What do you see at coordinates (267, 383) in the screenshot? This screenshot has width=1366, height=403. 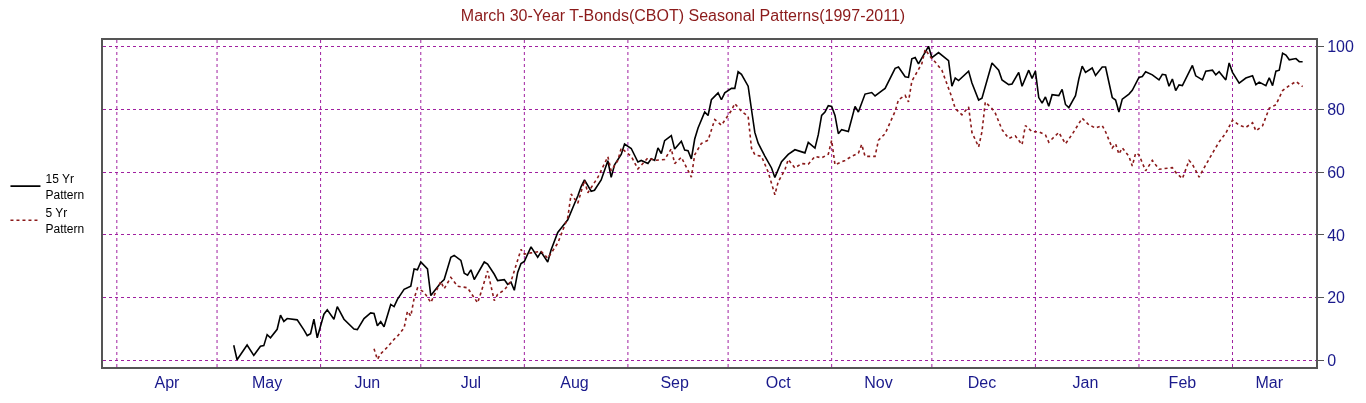 I see `x-tick-label: May` at bounding box center [267, 383].